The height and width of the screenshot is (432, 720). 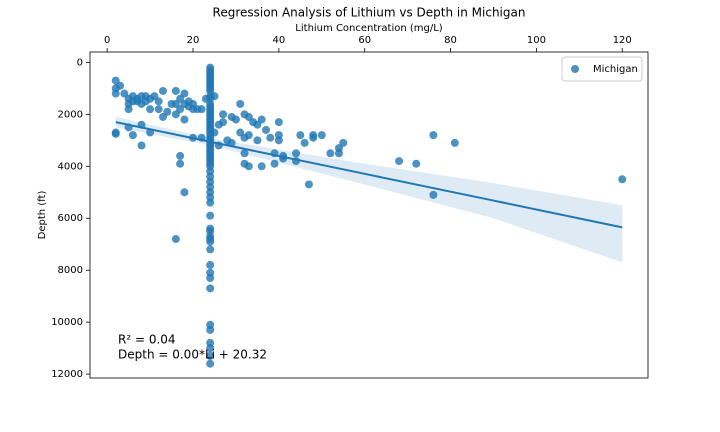 What do you see at coordinates (107, 40) in the screenshot?
I see `x-tick-label: 0` at bounding box center [107, 40].